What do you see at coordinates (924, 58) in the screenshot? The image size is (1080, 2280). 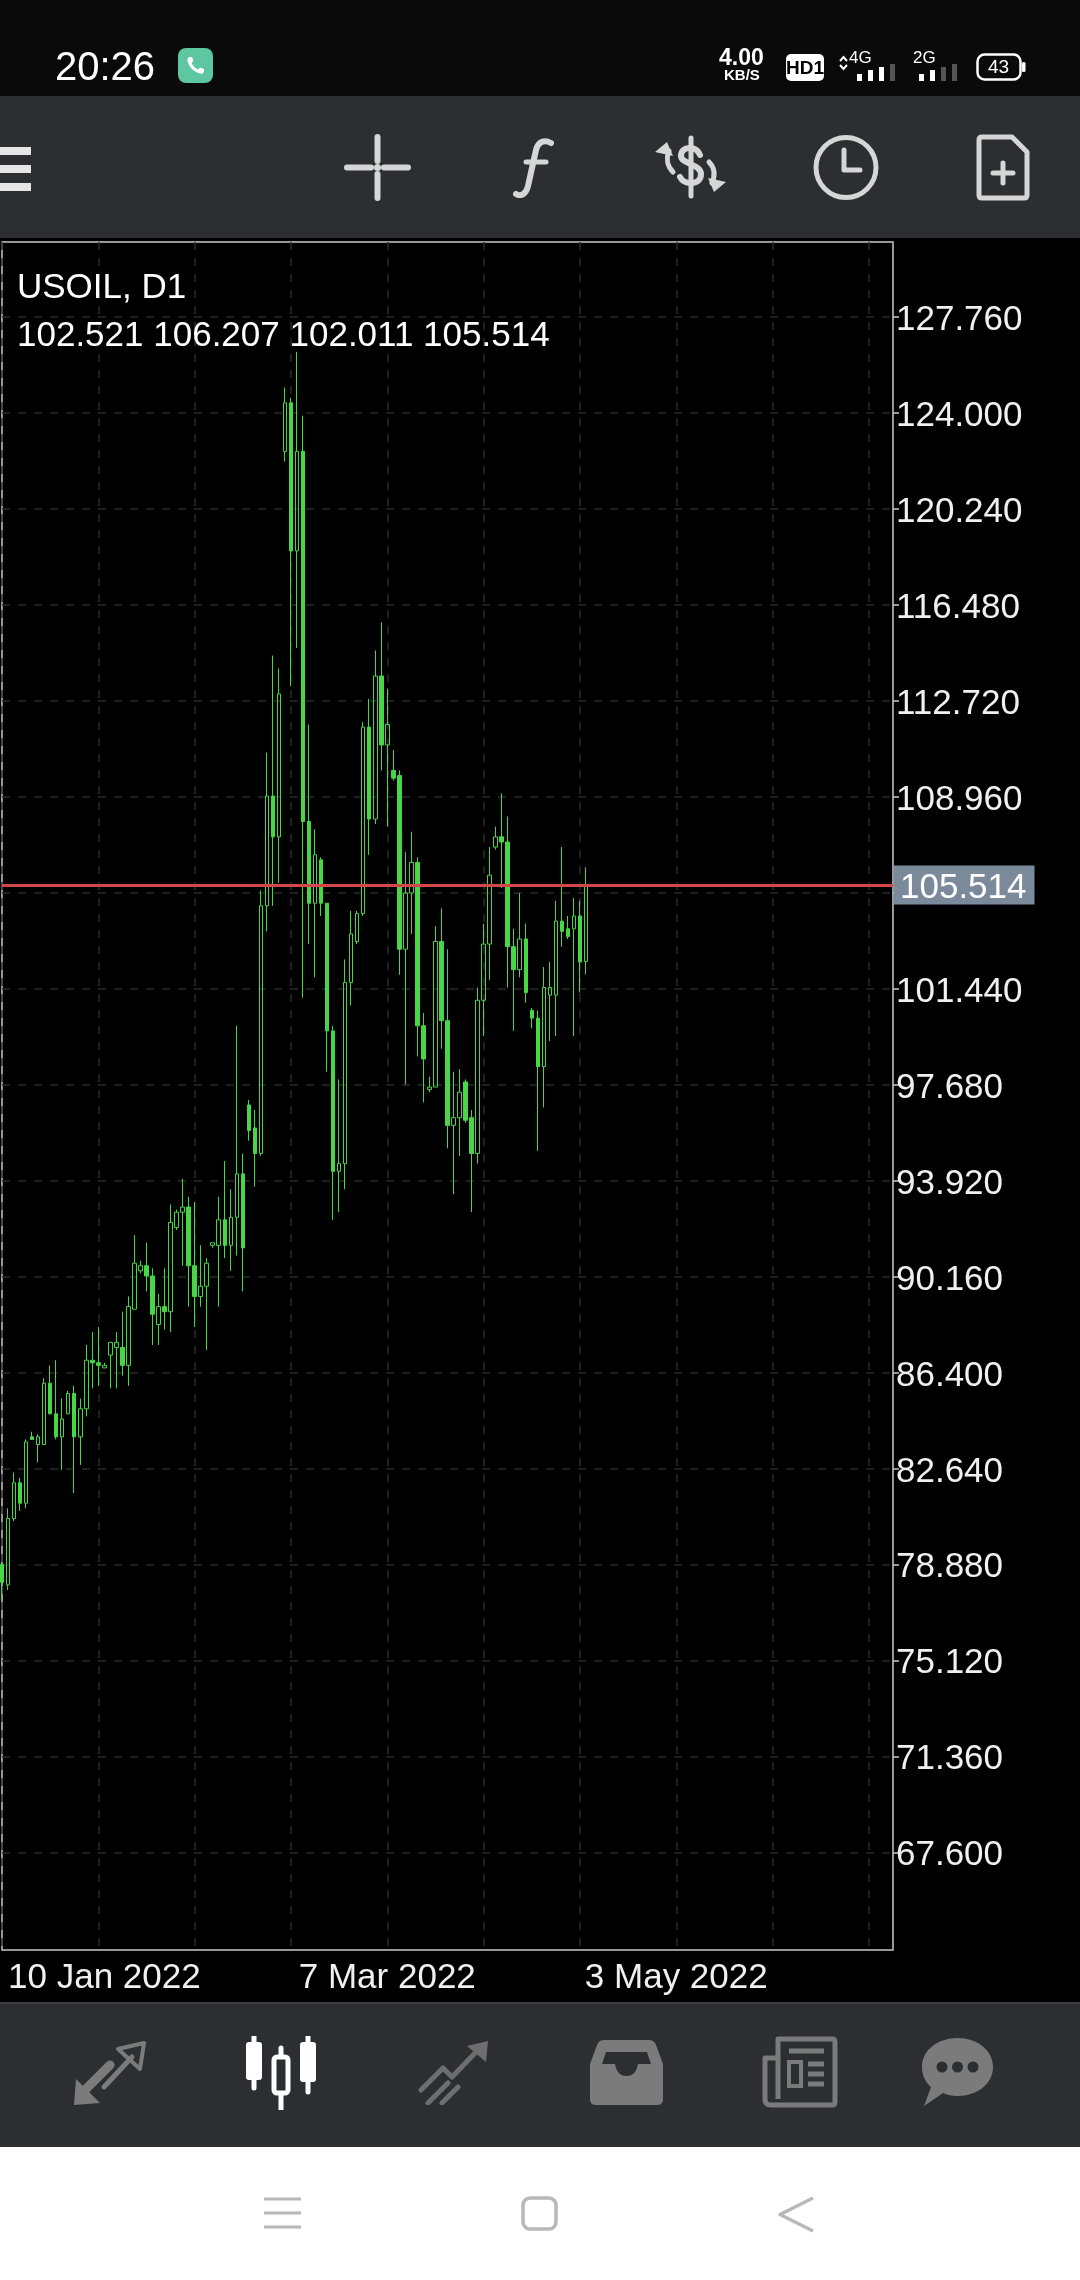 I see `text: 2G` at bounding box center [924, 58].